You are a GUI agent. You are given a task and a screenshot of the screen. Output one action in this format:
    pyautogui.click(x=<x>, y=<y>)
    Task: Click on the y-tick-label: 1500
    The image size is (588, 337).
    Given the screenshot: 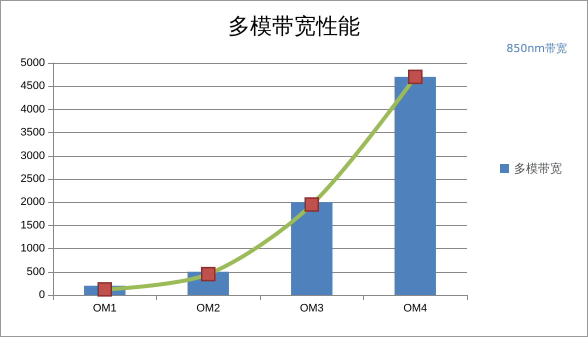 What is the action you would take?
    pyautogui.click(x=32, y=225)
    